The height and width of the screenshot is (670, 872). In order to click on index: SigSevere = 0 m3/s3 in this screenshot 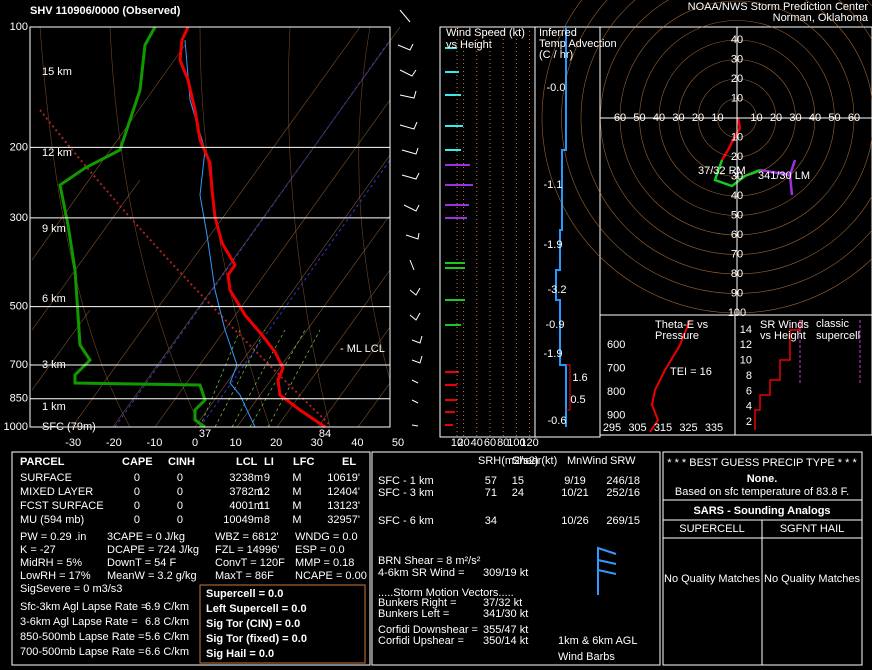, I will do `click(71, 589)`.